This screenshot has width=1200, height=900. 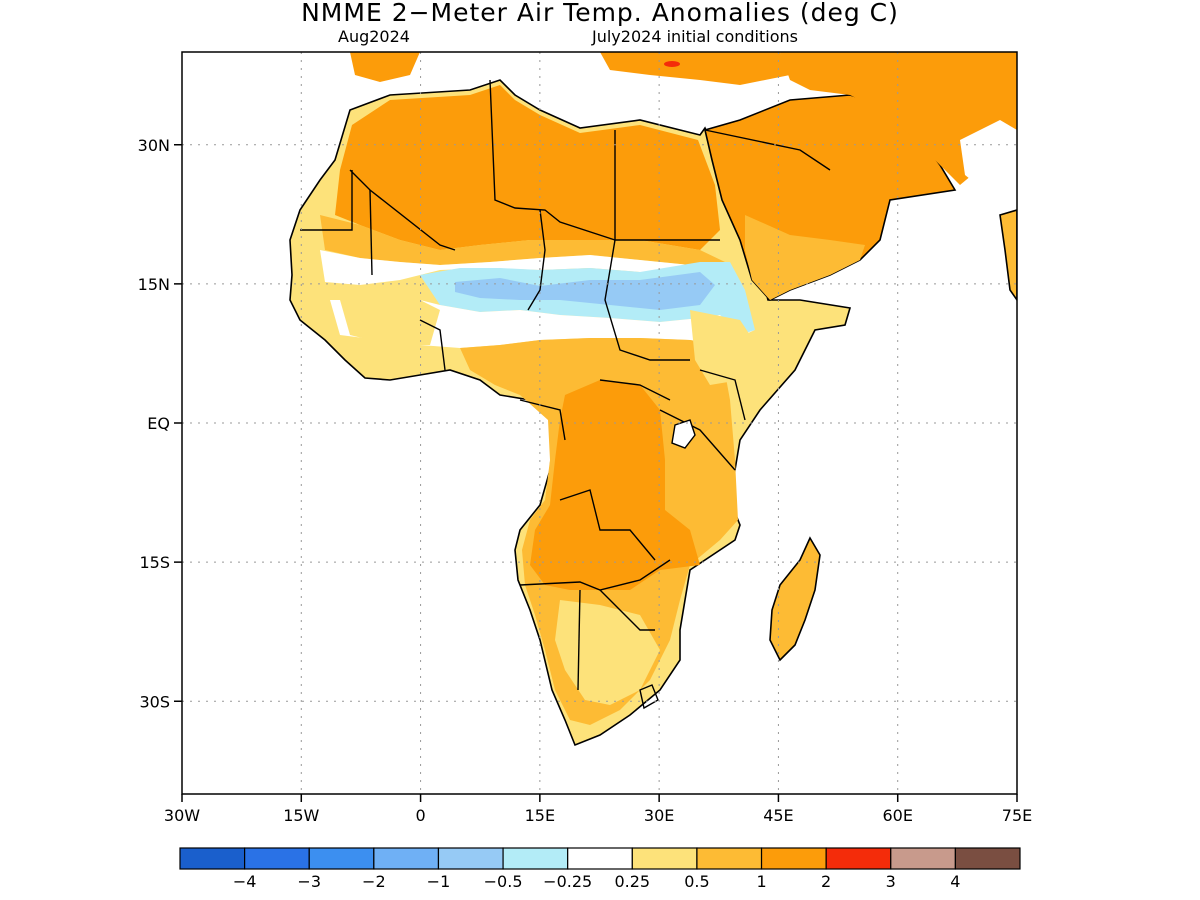 I want to click on anomaly-025-05-east, so click(x=725, y=347).